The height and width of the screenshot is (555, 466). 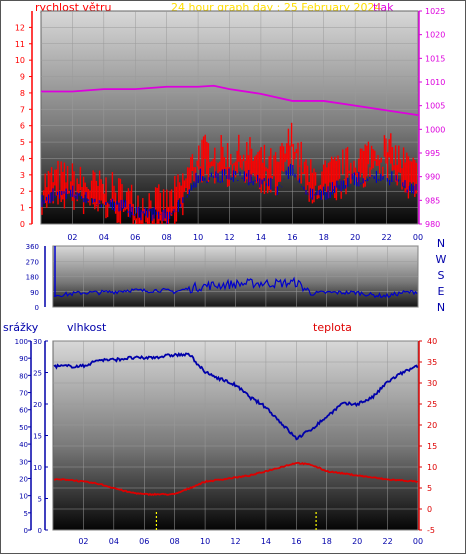 What do you see at coordinates (40, 531) in the screenshot?
I see `humidity-tick-label: 0` at bounding box center [40, 531].